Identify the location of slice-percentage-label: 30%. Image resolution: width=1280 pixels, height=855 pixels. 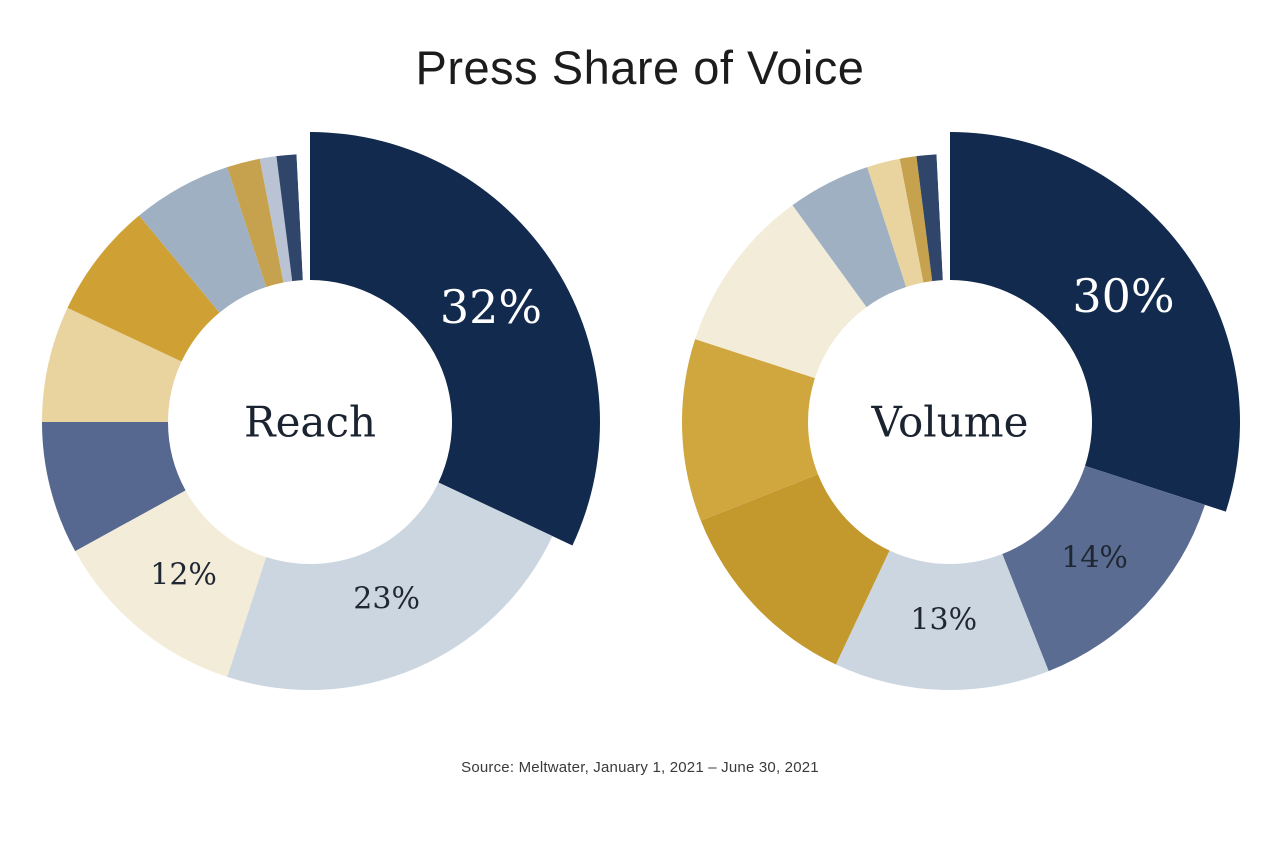
(1123, 296).